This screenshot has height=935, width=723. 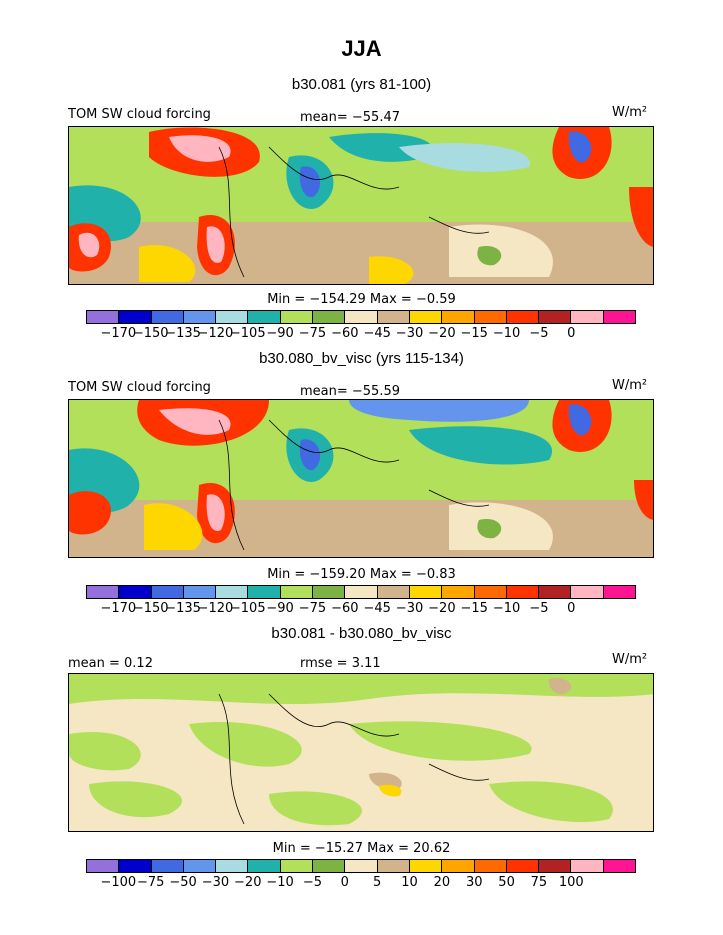 I want to click on panel-1-map, so click(x=361, y=205).